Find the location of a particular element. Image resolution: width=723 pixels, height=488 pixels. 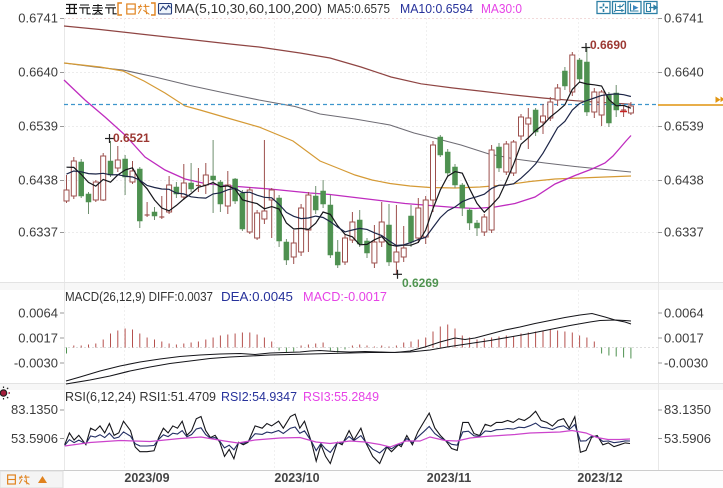

svg-text: 2023/10 is located at coordinates (296, 478).